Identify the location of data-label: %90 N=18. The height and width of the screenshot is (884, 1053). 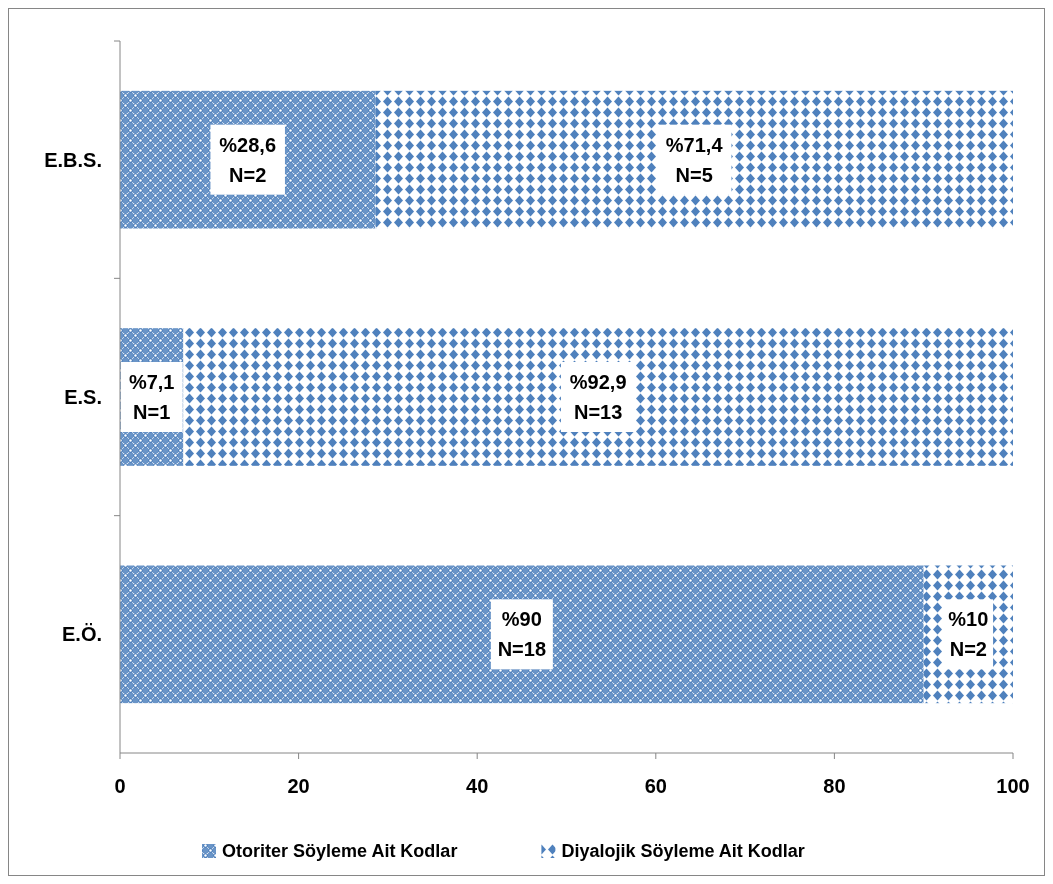
(522, 634).